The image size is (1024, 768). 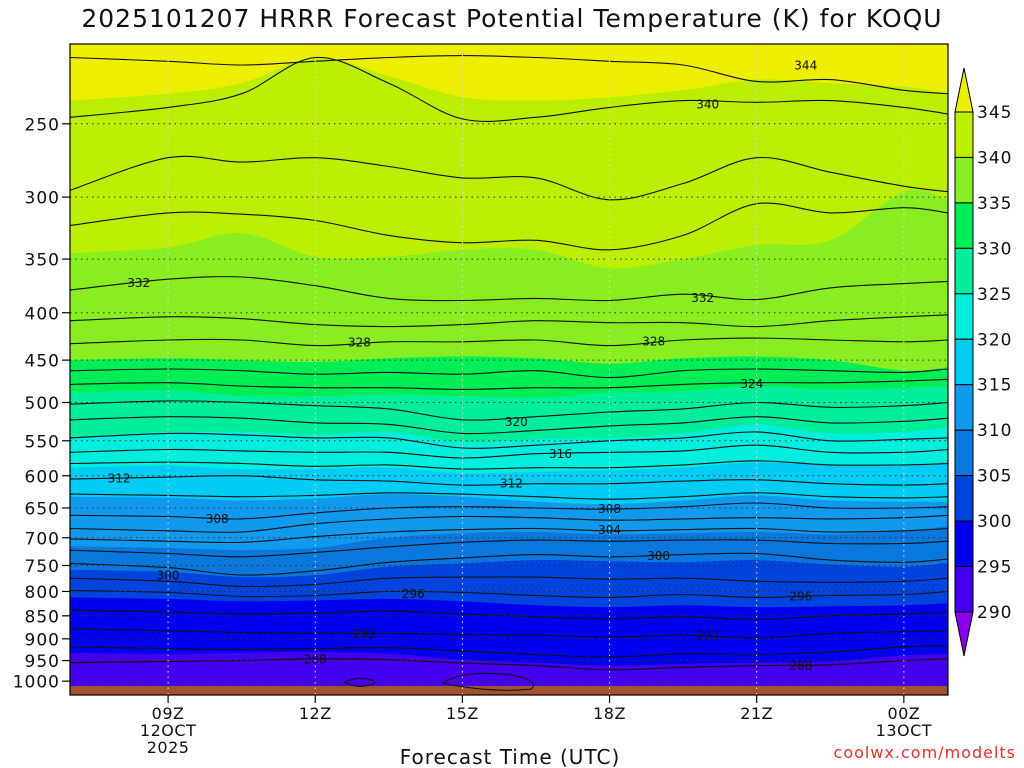 What do you see at coordinates (983, 362) in the screenshot?
I see `colorbar: 345 340 335 330 325 320 315 310 305 300 295 290` at bounding box center [983, 362].